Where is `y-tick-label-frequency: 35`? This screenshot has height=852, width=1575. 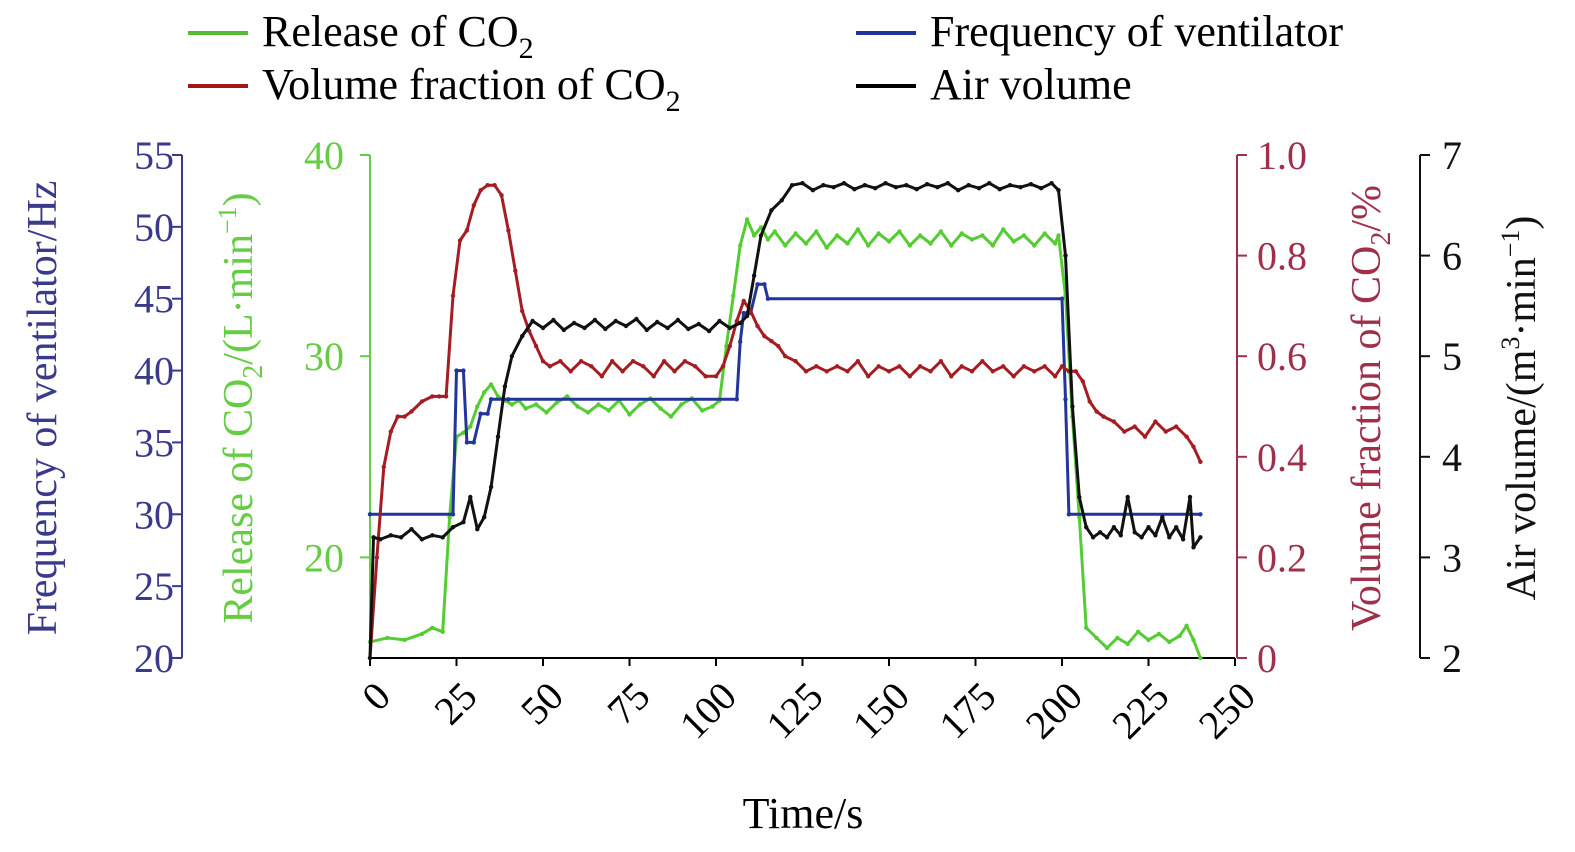
y-tick-label-frequency: 35 is located at coordinates (154, 442).